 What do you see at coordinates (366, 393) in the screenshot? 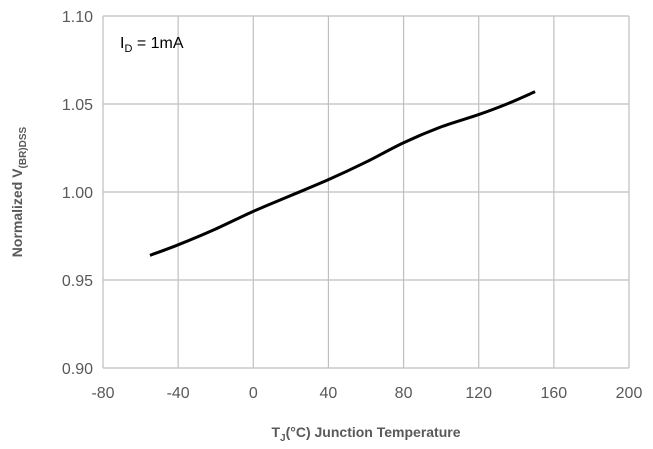
I see `x-tick-labels: -80 -40 0 40 80 120 160 200` at bounding box center [366, 393].